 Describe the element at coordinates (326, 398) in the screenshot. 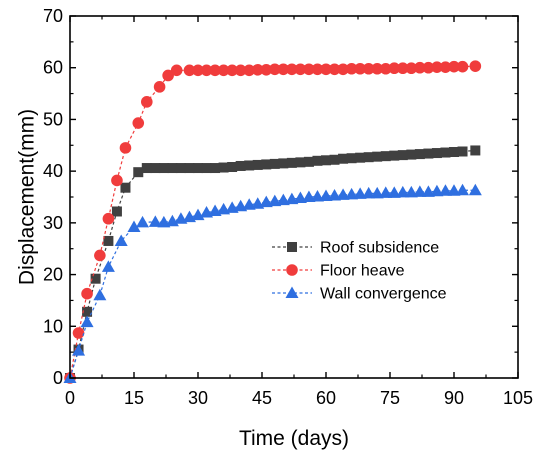

I see `x-tick-label: 60` at that location.